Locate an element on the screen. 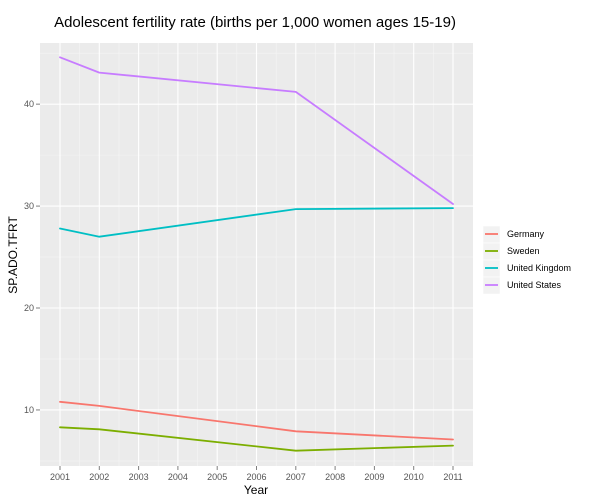 This screenshot has width=600, height=504. x-tick-label: 2009 is located at coordinates (374, 477).